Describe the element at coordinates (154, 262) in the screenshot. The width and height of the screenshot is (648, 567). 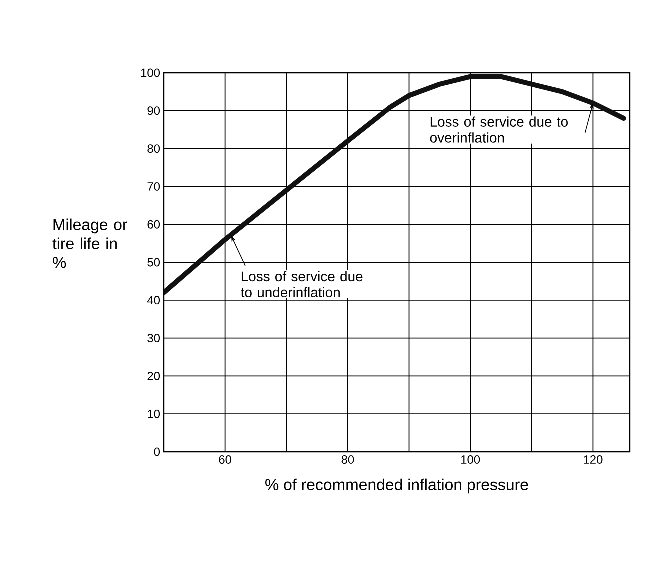
I see `y-tick-label: 50` at that location.